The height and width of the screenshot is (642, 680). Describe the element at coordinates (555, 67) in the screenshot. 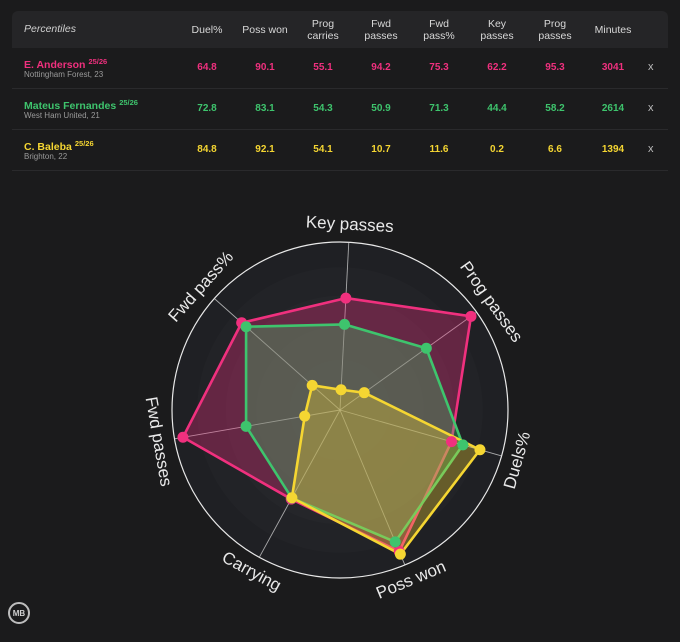

I see `cell-prog-passes: 95.3` at that location.